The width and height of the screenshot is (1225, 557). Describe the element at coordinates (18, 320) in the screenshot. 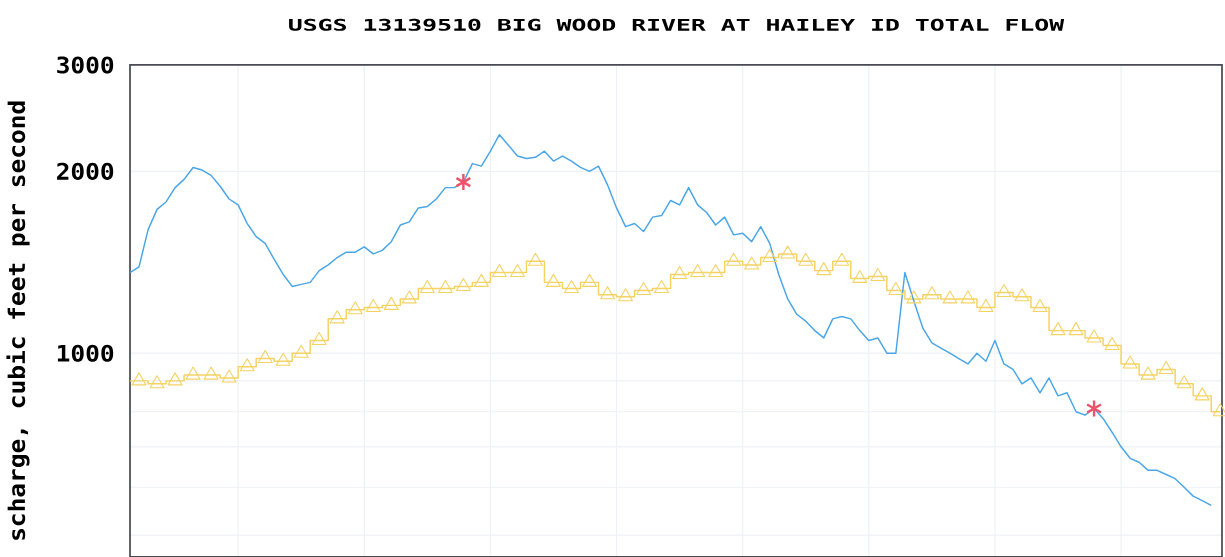

I see `y-axis-title: scharge, cubic feet per second` at that location.